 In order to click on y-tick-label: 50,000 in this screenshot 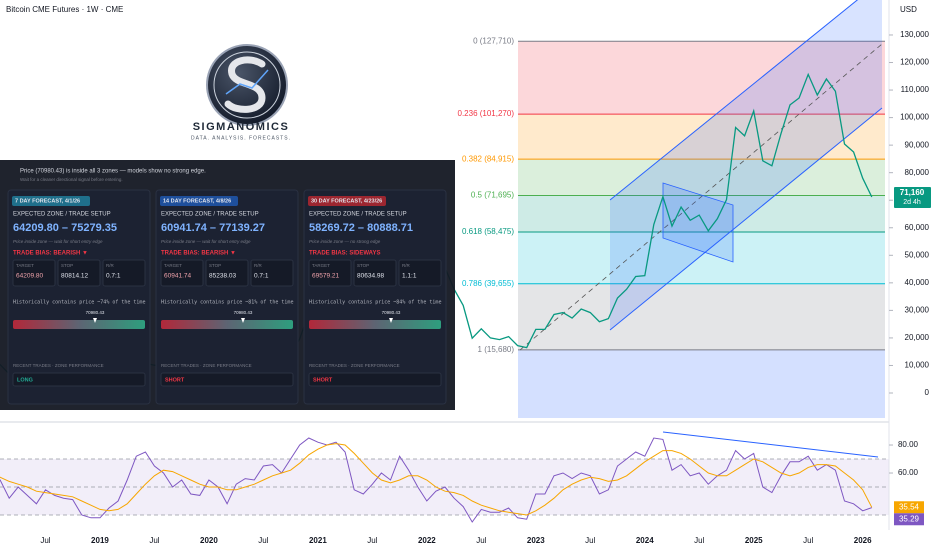, I will do `click(917, 254)`.